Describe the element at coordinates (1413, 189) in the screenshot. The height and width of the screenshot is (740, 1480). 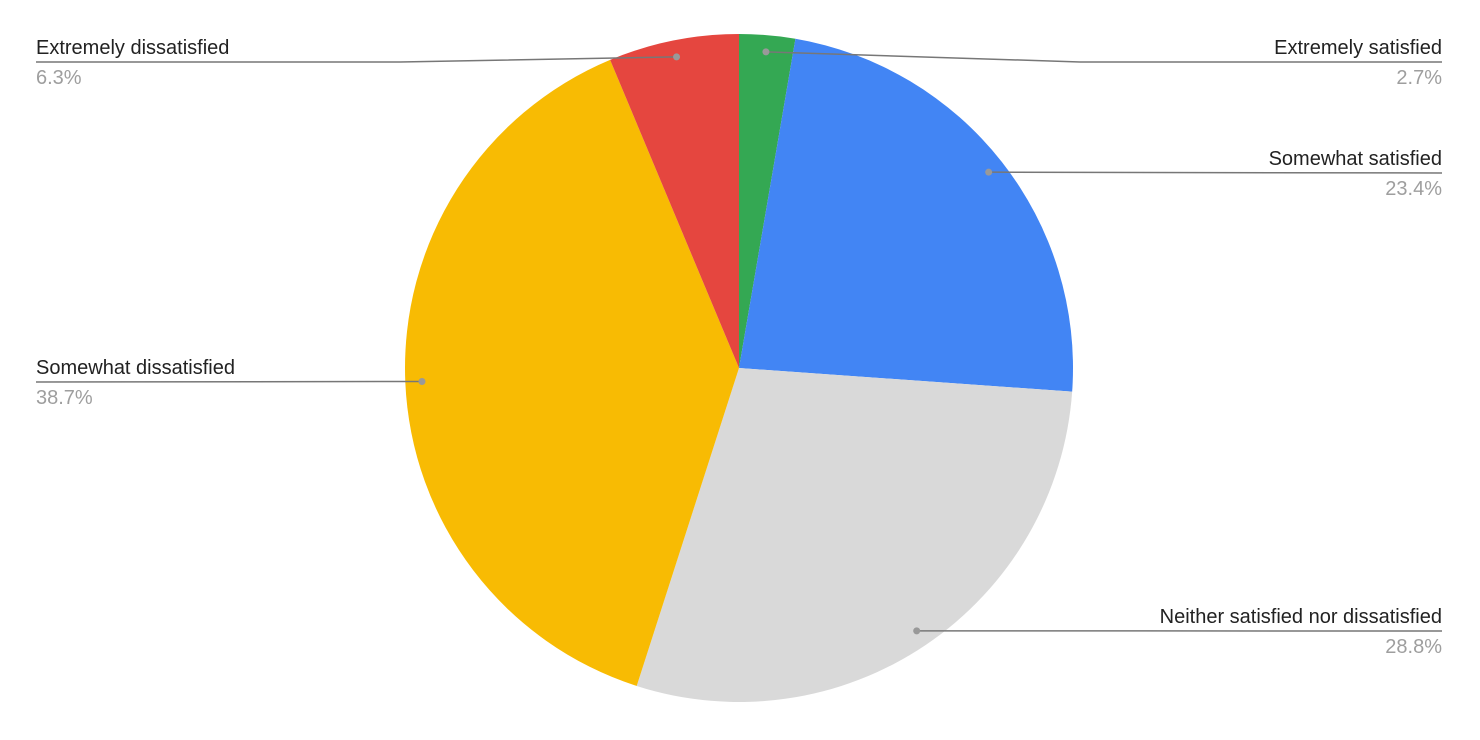
I see `slice-percentage: 23.4%` at that location.